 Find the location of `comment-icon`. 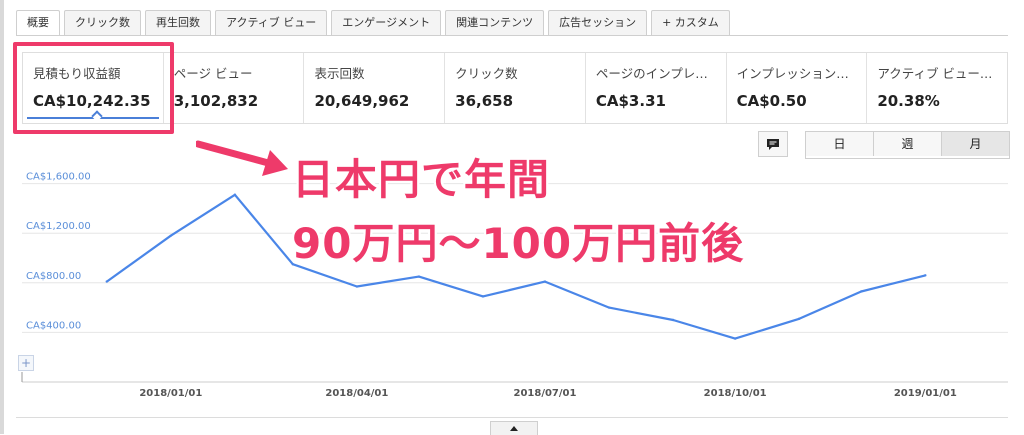

comment-icon is located at coordinates (773, 144).